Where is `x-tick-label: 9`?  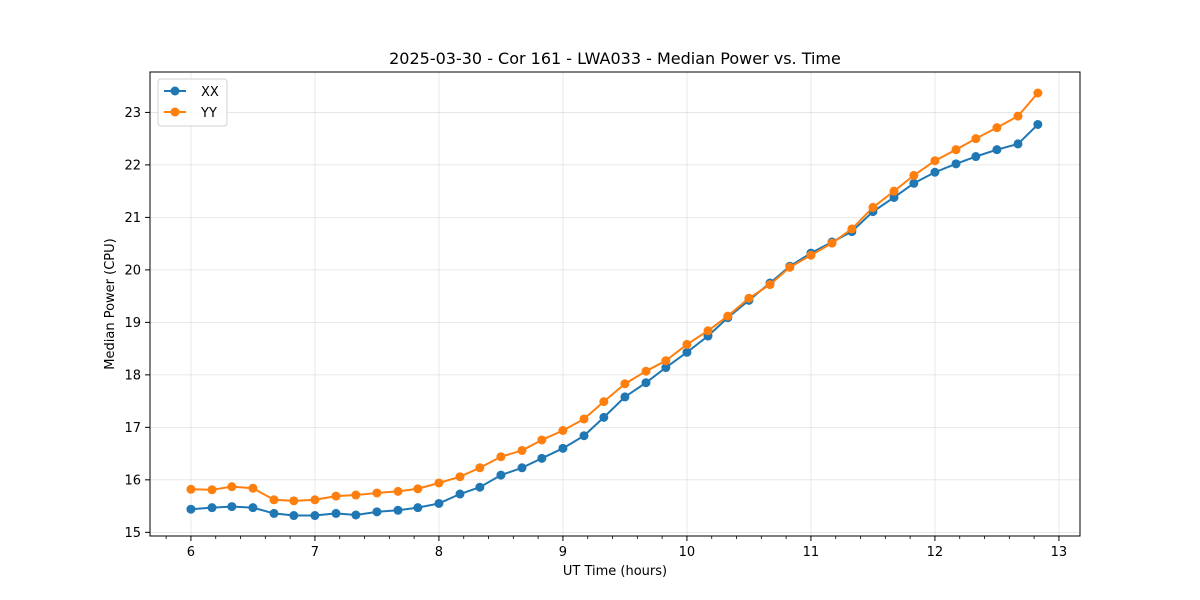
x-tick-label: 9 is located at coordinates (563, 552).